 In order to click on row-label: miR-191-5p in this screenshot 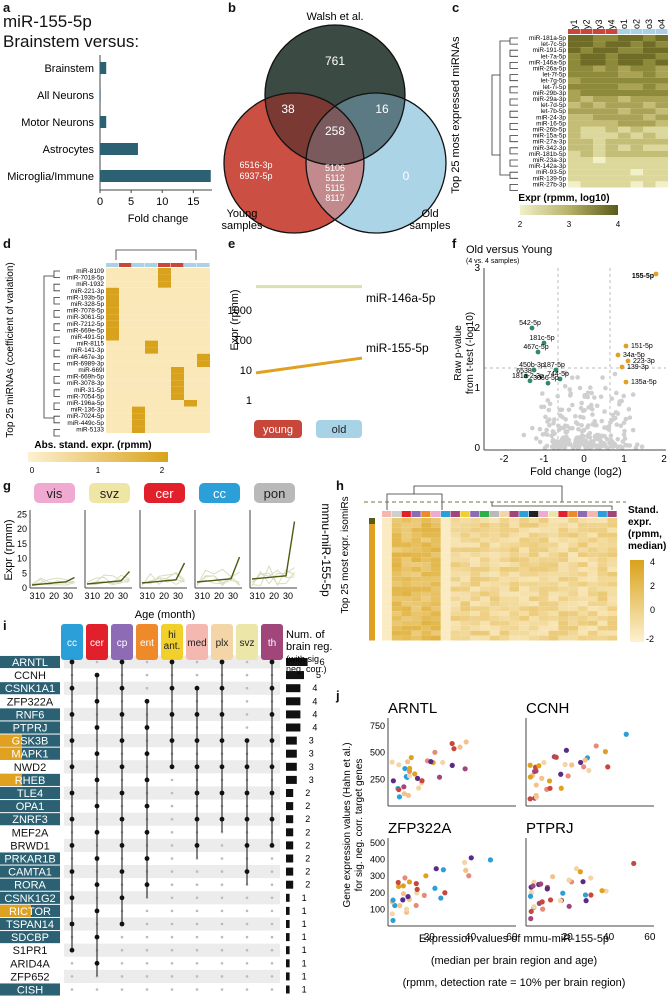, I will do `click(550, 50)`.